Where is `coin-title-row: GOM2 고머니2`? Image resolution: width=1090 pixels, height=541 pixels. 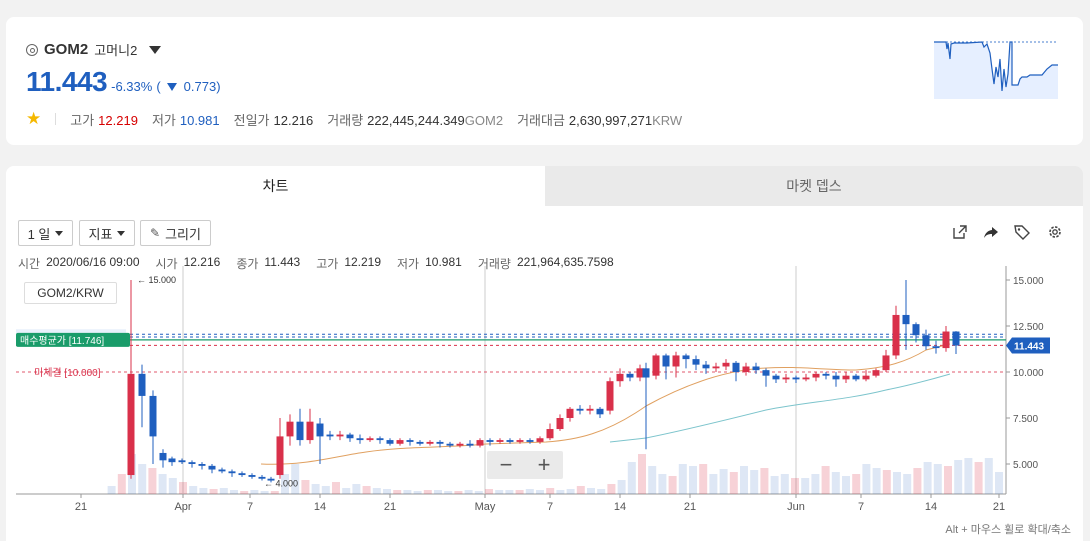 coin-title-row: GOM2 고머니2 is located at coordinates (94, 49).